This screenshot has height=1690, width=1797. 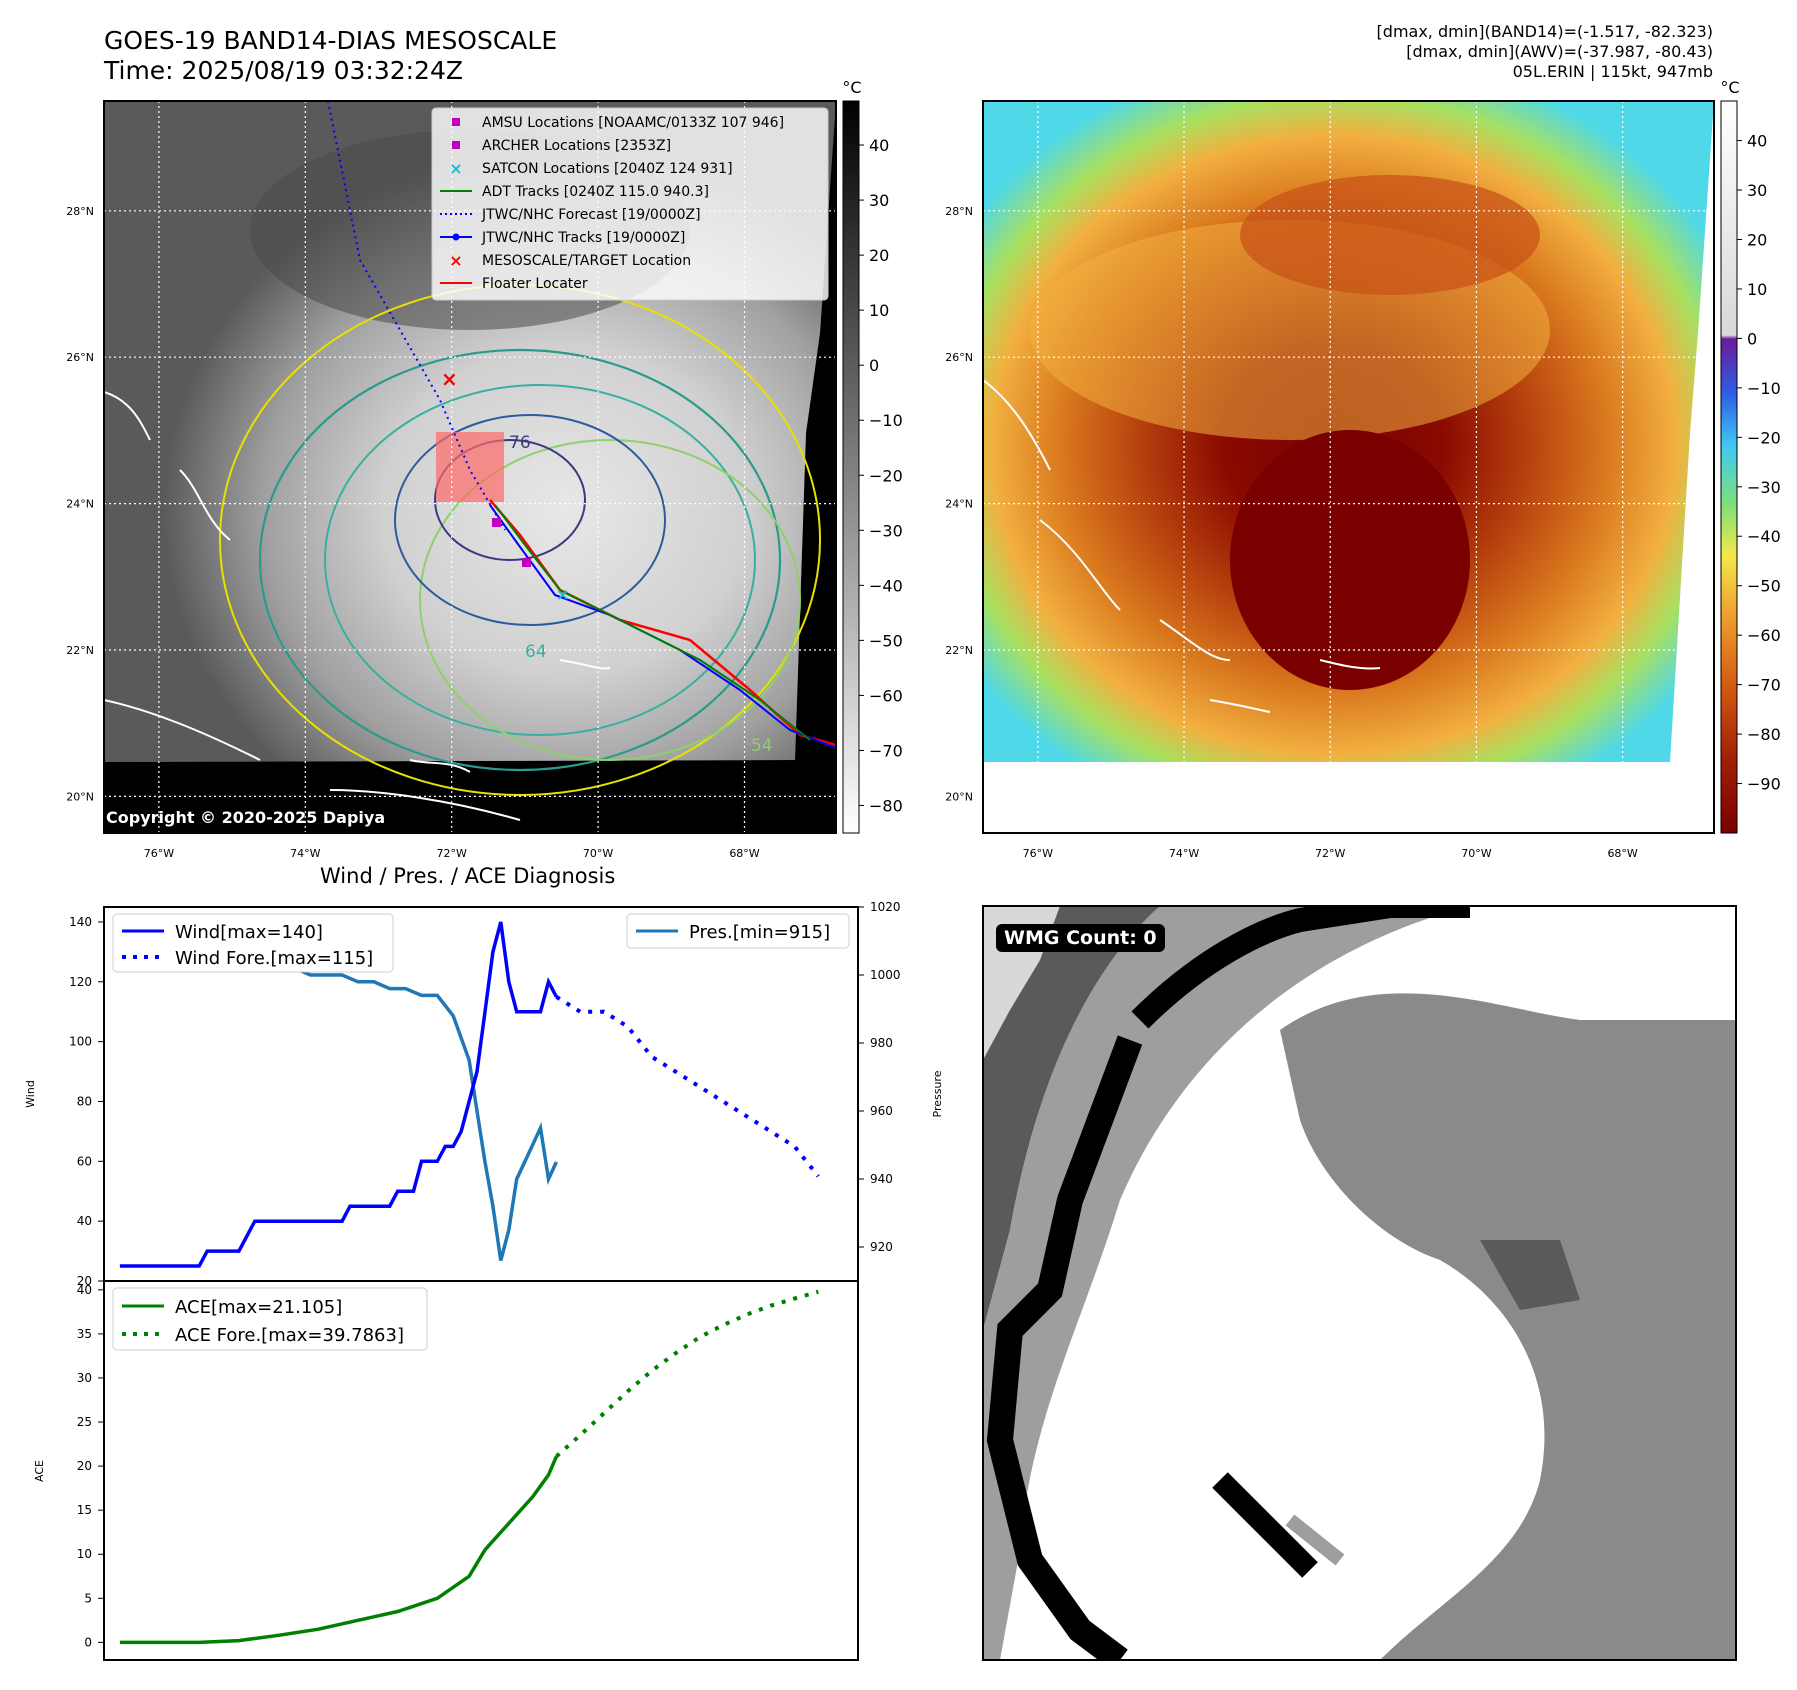 What do you see at coordinates (583, 238) in the screenshot?
I see `legend-label: JTWC/NHC Tracks [19/0000Z]` at bounding box center [583, 238].